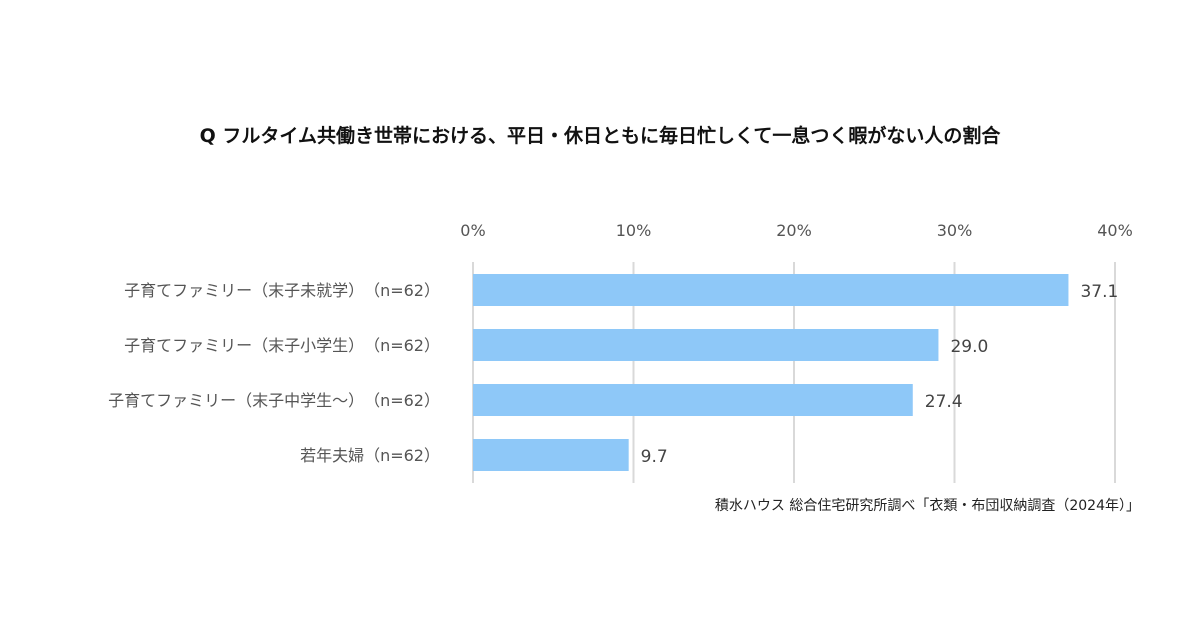 The image size is (1200, 630). I want to click on x-axis-ticks: 0% 10% 20% 30% 40%, so click(796, 230).